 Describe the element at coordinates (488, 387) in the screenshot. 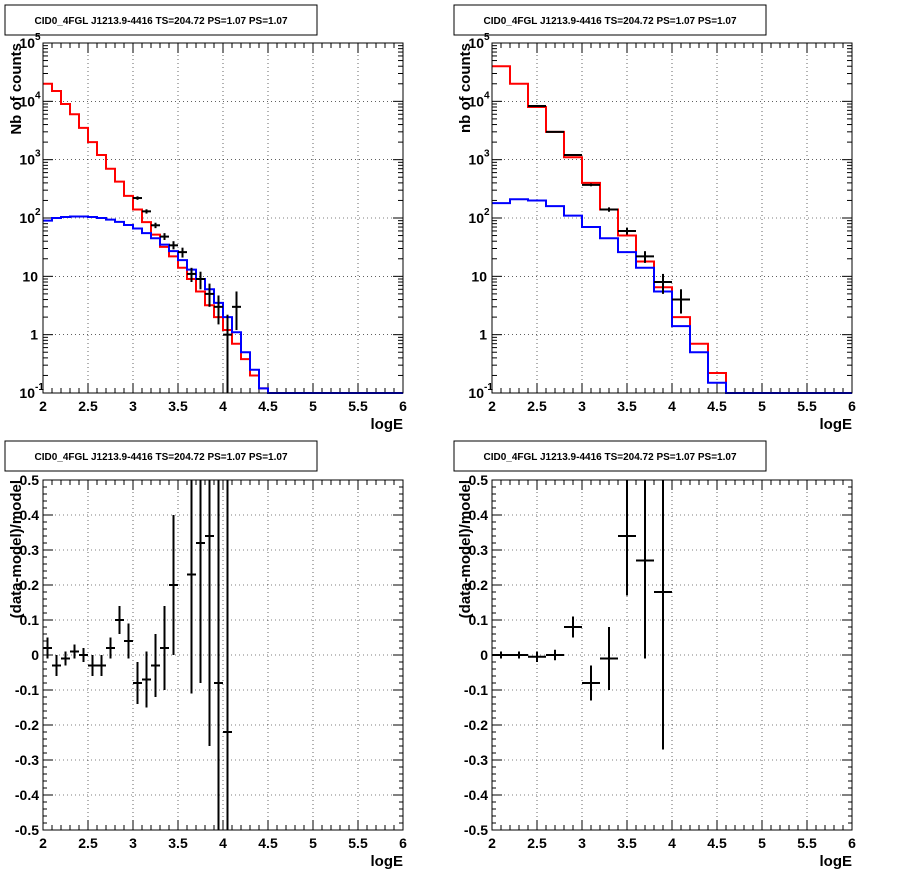

I see `y-tick-exponent: -1` at that location.